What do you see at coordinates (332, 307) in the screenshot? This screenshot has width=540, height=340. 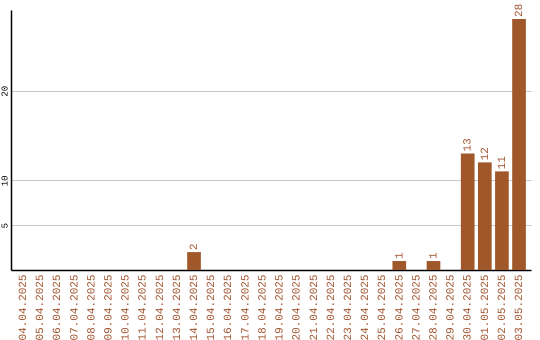 I see `x-tick-label: 22.04.2025` at bounding box center [332, 307].